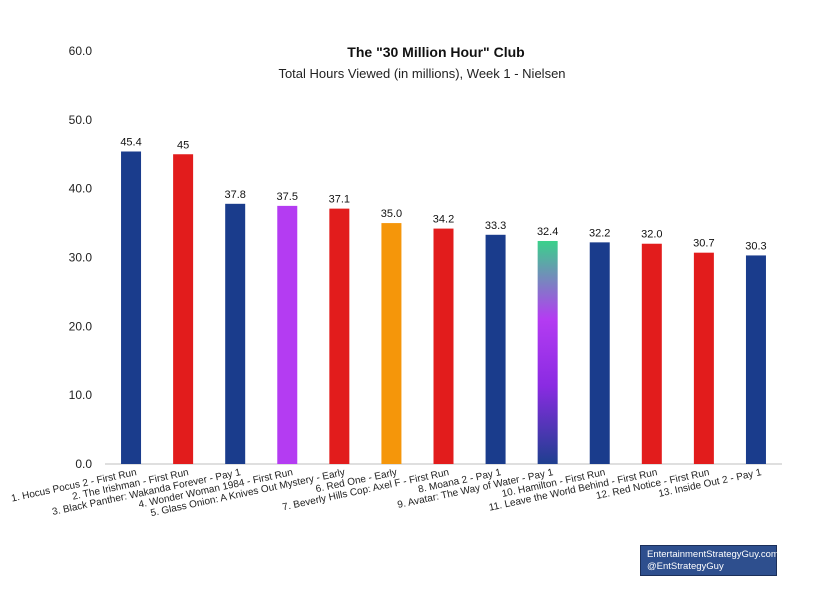 The height and width of the screenshot is (599, 818). I want to click on data-label: 32.0, so click(651, 235).